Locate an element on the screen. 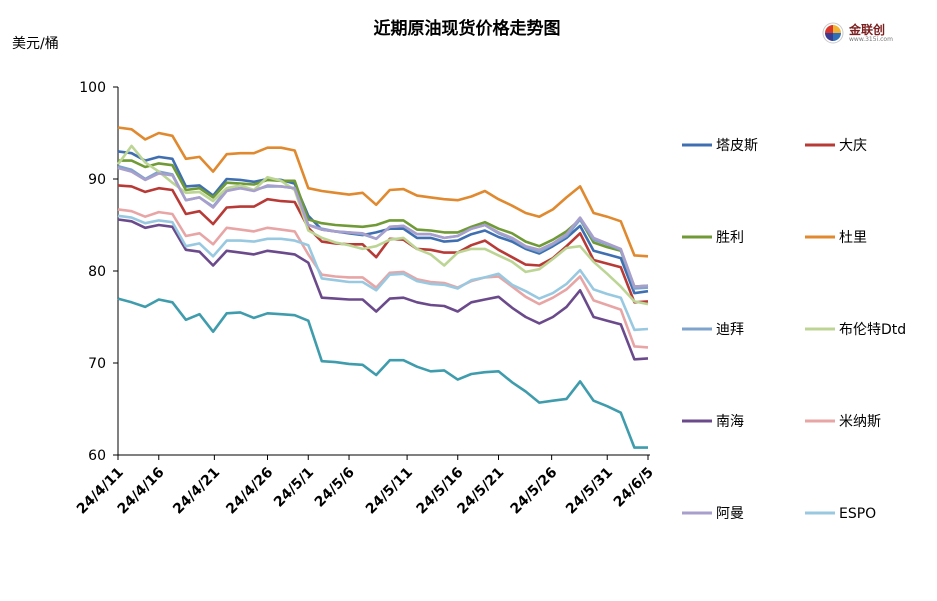  chart-title: 近期原油现货价格走势图 is located at coordinates (467, 28).